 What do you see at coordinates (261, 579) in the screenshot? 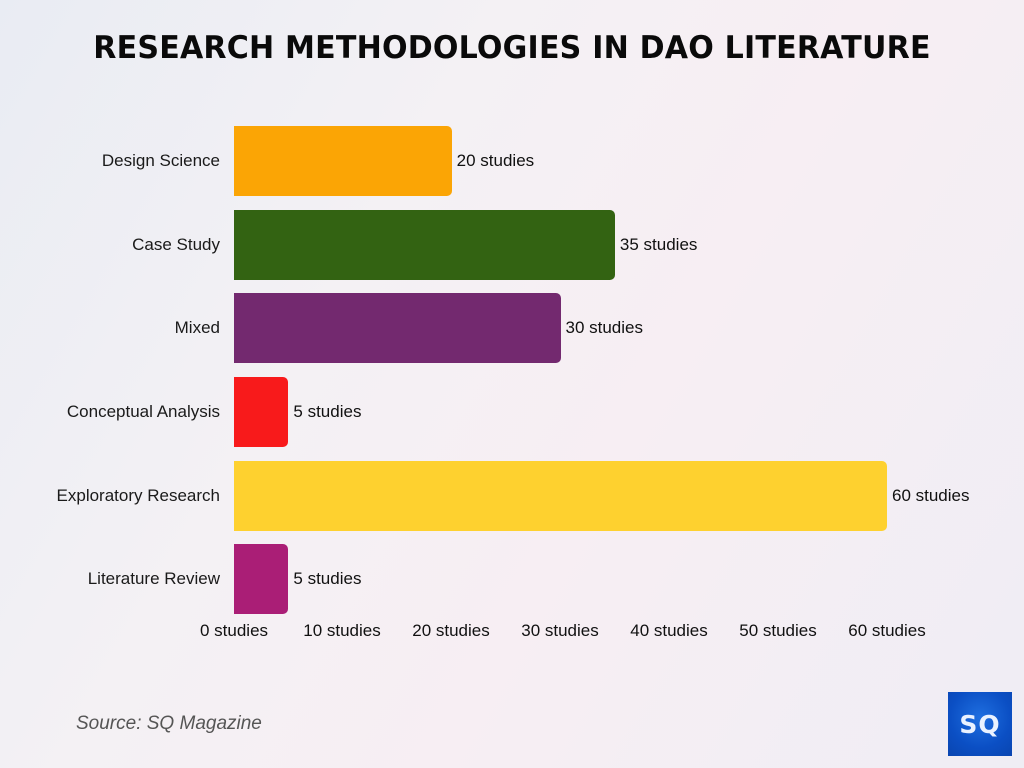
I see `bar-literature-review` at bounding box center [261, 579].